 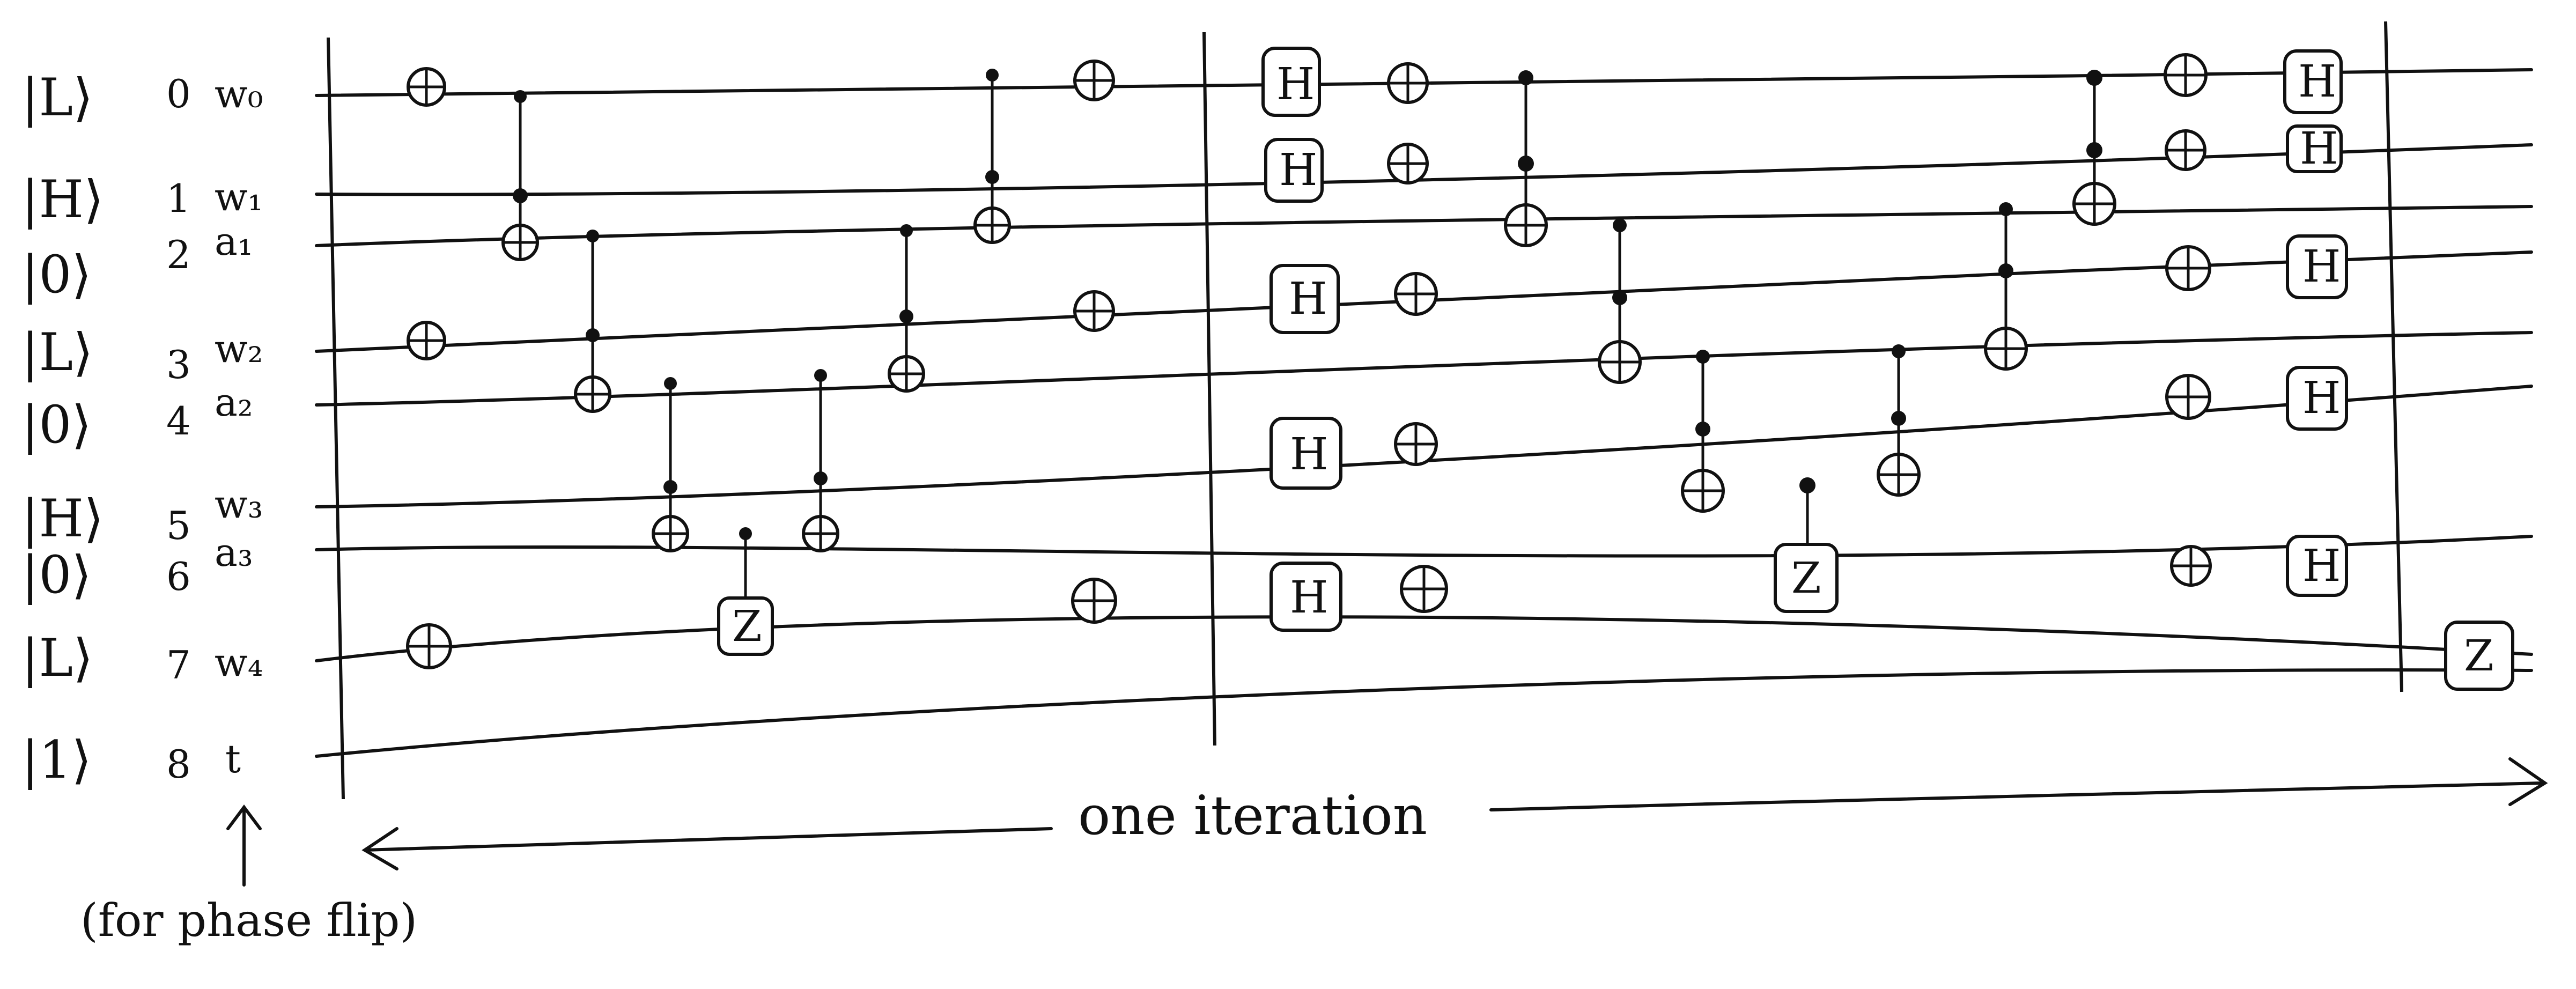 I want to click on qubit-index-5: 5, so click(x=179, y=526).